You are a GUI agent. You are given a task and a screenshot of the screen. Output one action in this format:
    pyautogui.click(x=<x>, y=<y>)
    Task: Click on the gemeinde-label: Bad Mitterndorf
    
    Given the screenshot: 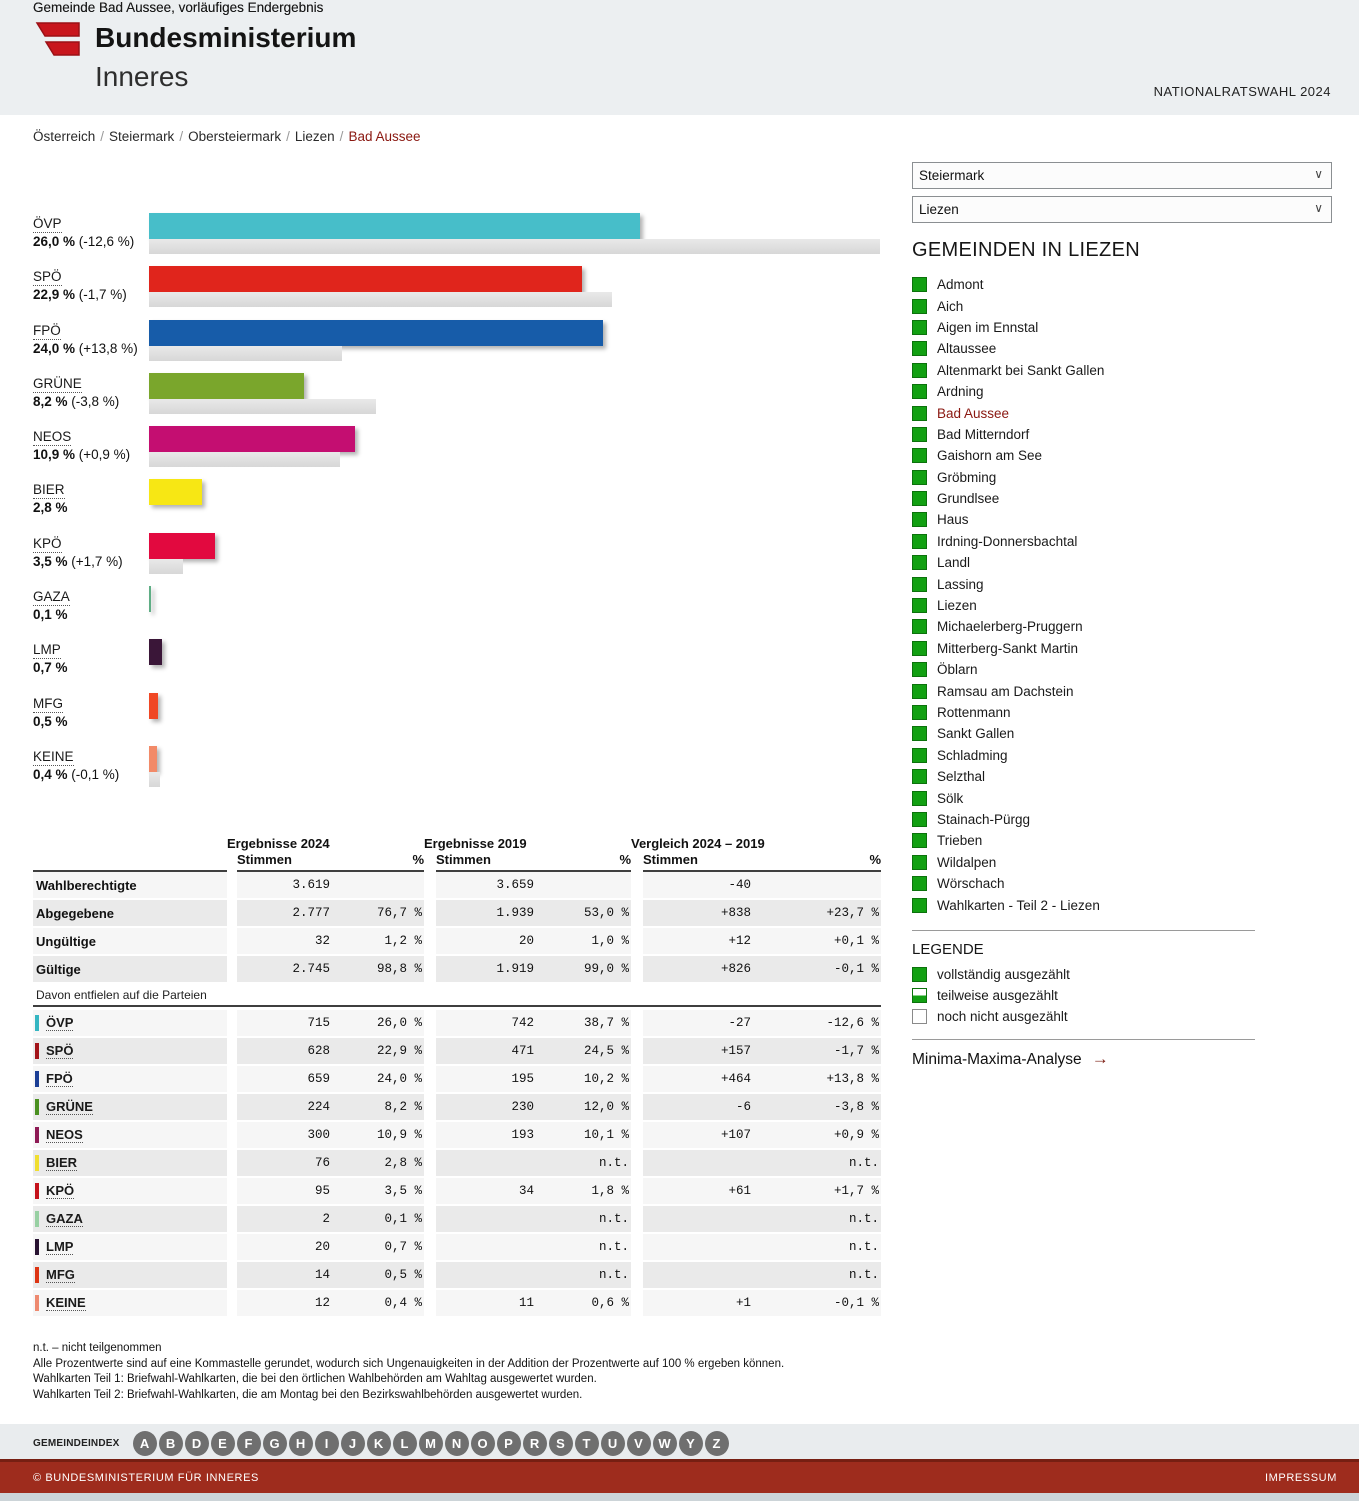 What is the action you would take?
    pyautogui.click(x=983, y=434)
    